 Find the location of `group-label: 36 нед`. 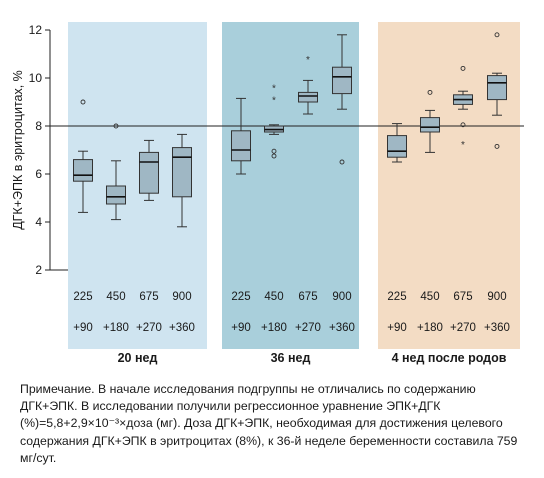

group-label: 36 нед is located at coordinates (291, 358).